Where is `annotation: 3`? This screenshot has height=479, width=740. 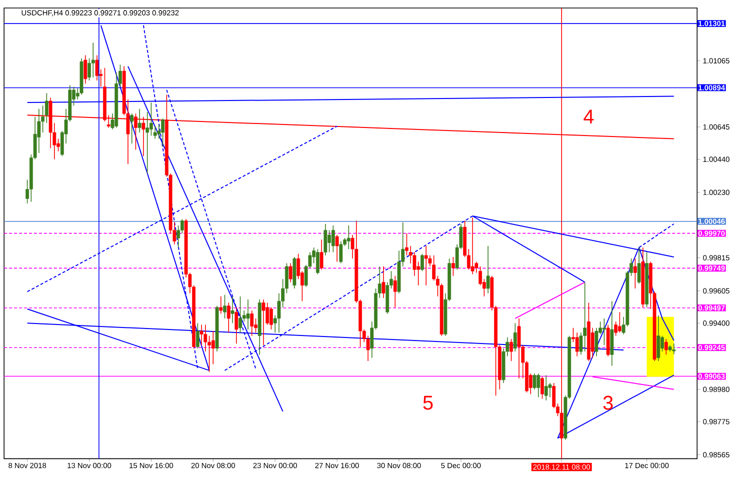 annotation: 3 is located at coordinates (608, 403).